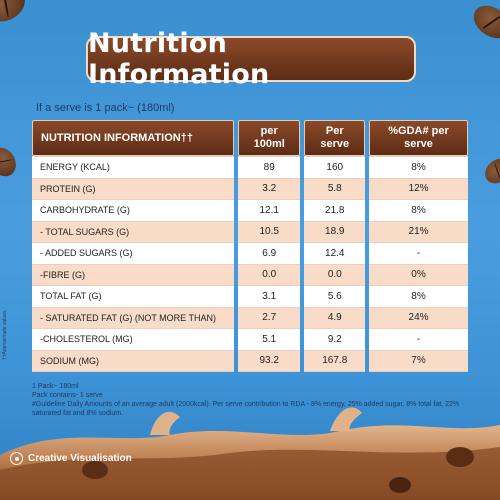 This screenshot has height=500, width=500. I want to click on row-label: CARBOHYDRATE (G), so click(133, 210).